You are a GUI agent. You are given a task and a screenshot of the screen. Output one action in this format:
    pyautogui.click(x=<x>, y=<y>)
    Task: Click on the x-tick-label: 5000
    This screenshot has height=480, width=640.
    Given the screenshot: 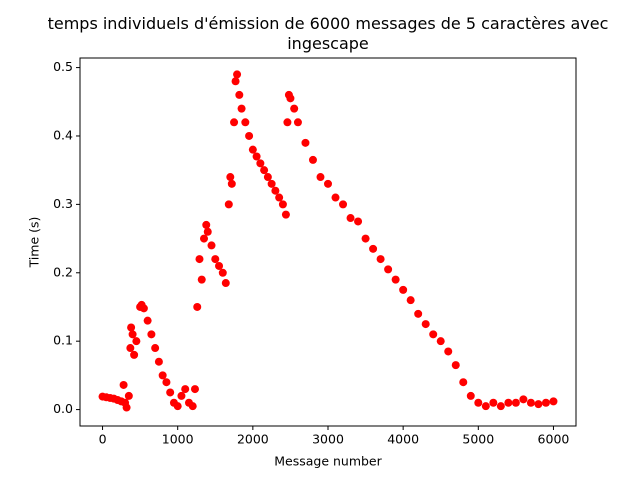 What is the action you would take?
    pyautogui.click(x=478, y=439)
    